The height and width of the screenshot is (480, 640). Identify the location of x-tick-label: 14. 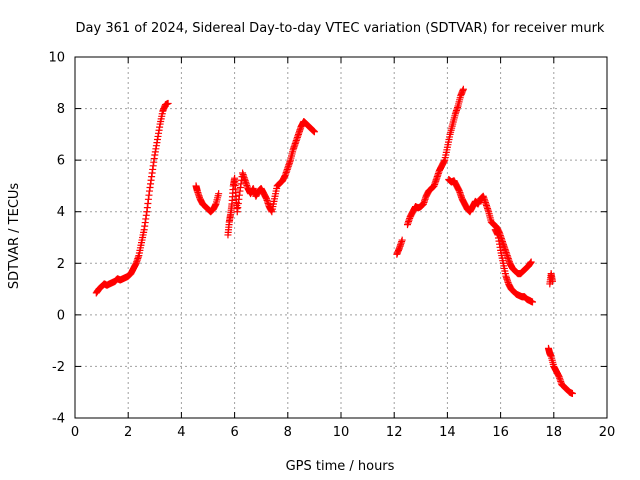
(447, 432).